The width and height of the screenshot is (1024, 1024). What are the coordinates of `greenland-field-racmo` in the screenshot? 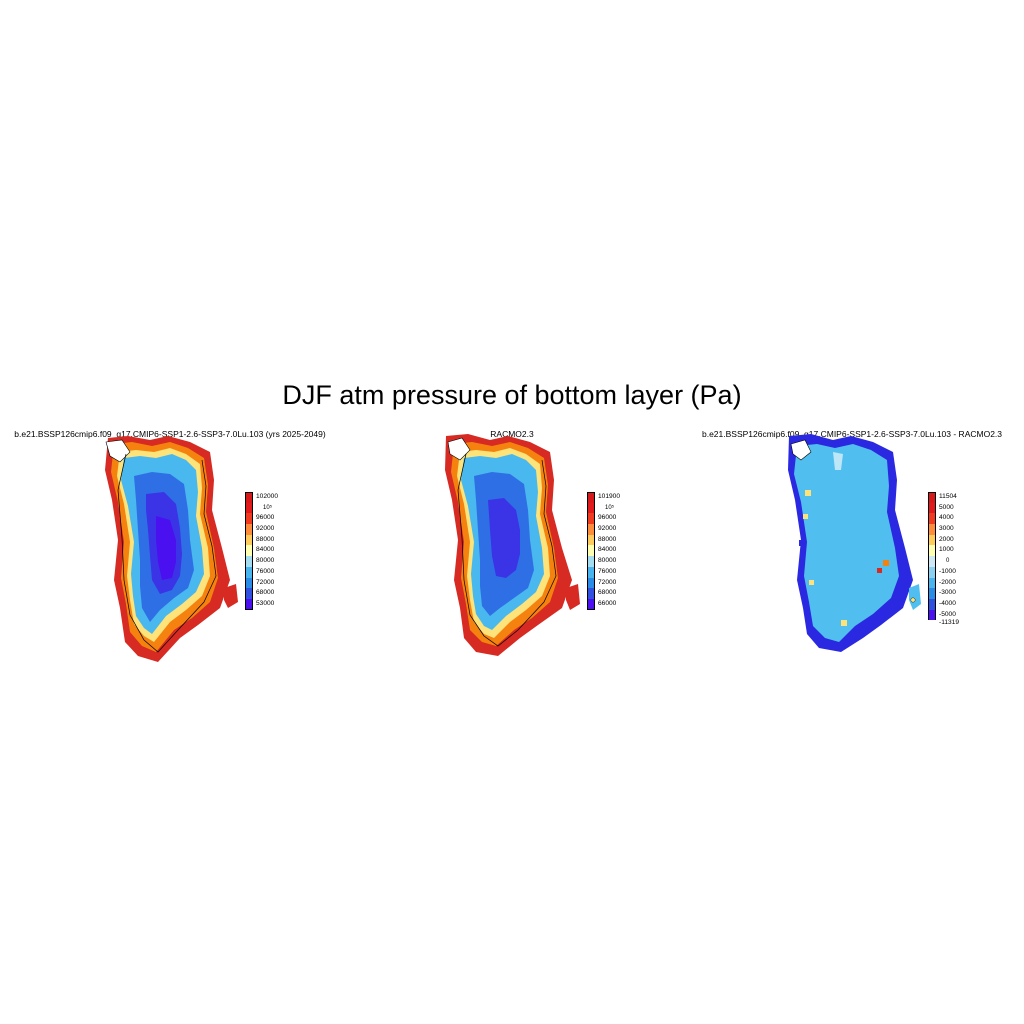 It's located at (508, 545).